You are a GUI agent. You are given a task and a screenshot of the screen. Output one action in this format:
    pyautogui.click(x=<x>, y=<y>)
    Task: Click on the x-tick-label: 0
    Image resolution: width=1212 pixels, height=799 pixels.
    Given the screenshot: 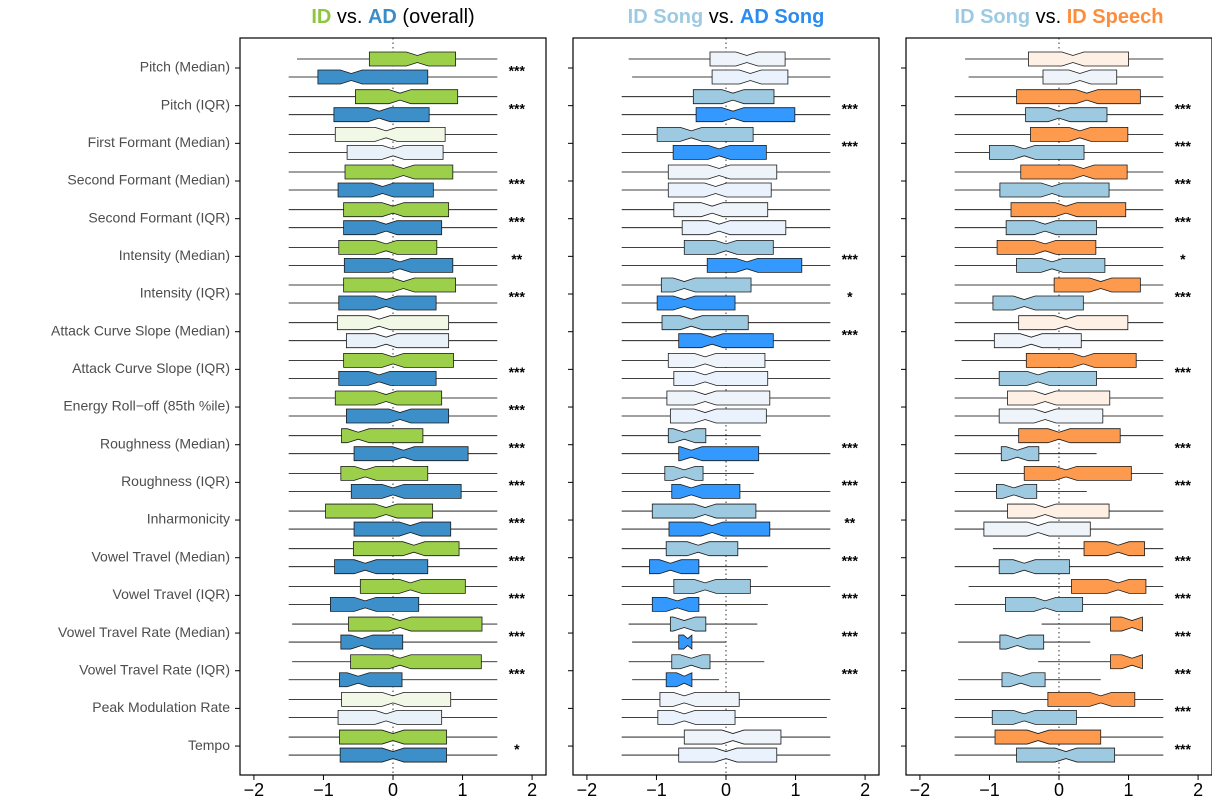 What is the action you would take?
    pyautogui.click(x=393, y=789)
    